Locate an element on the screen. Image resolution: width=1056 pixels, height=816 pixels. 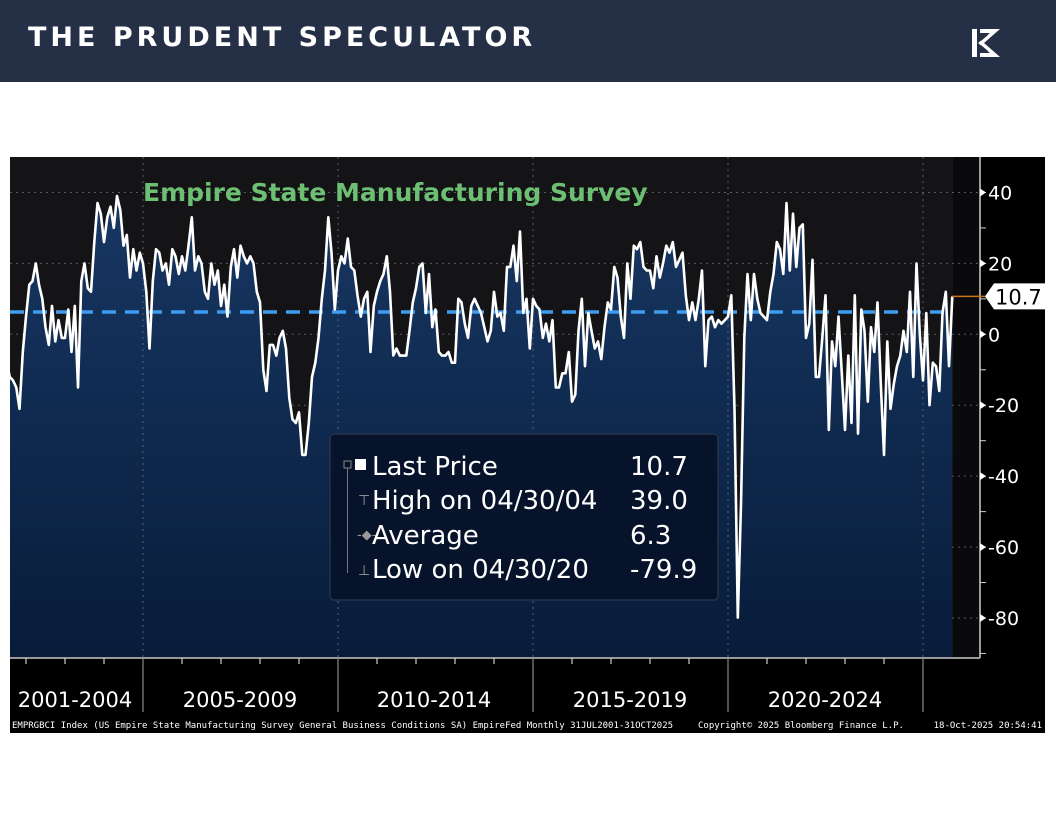
legend-last-price-value: 10.7 is located at coordinates (659, 467).